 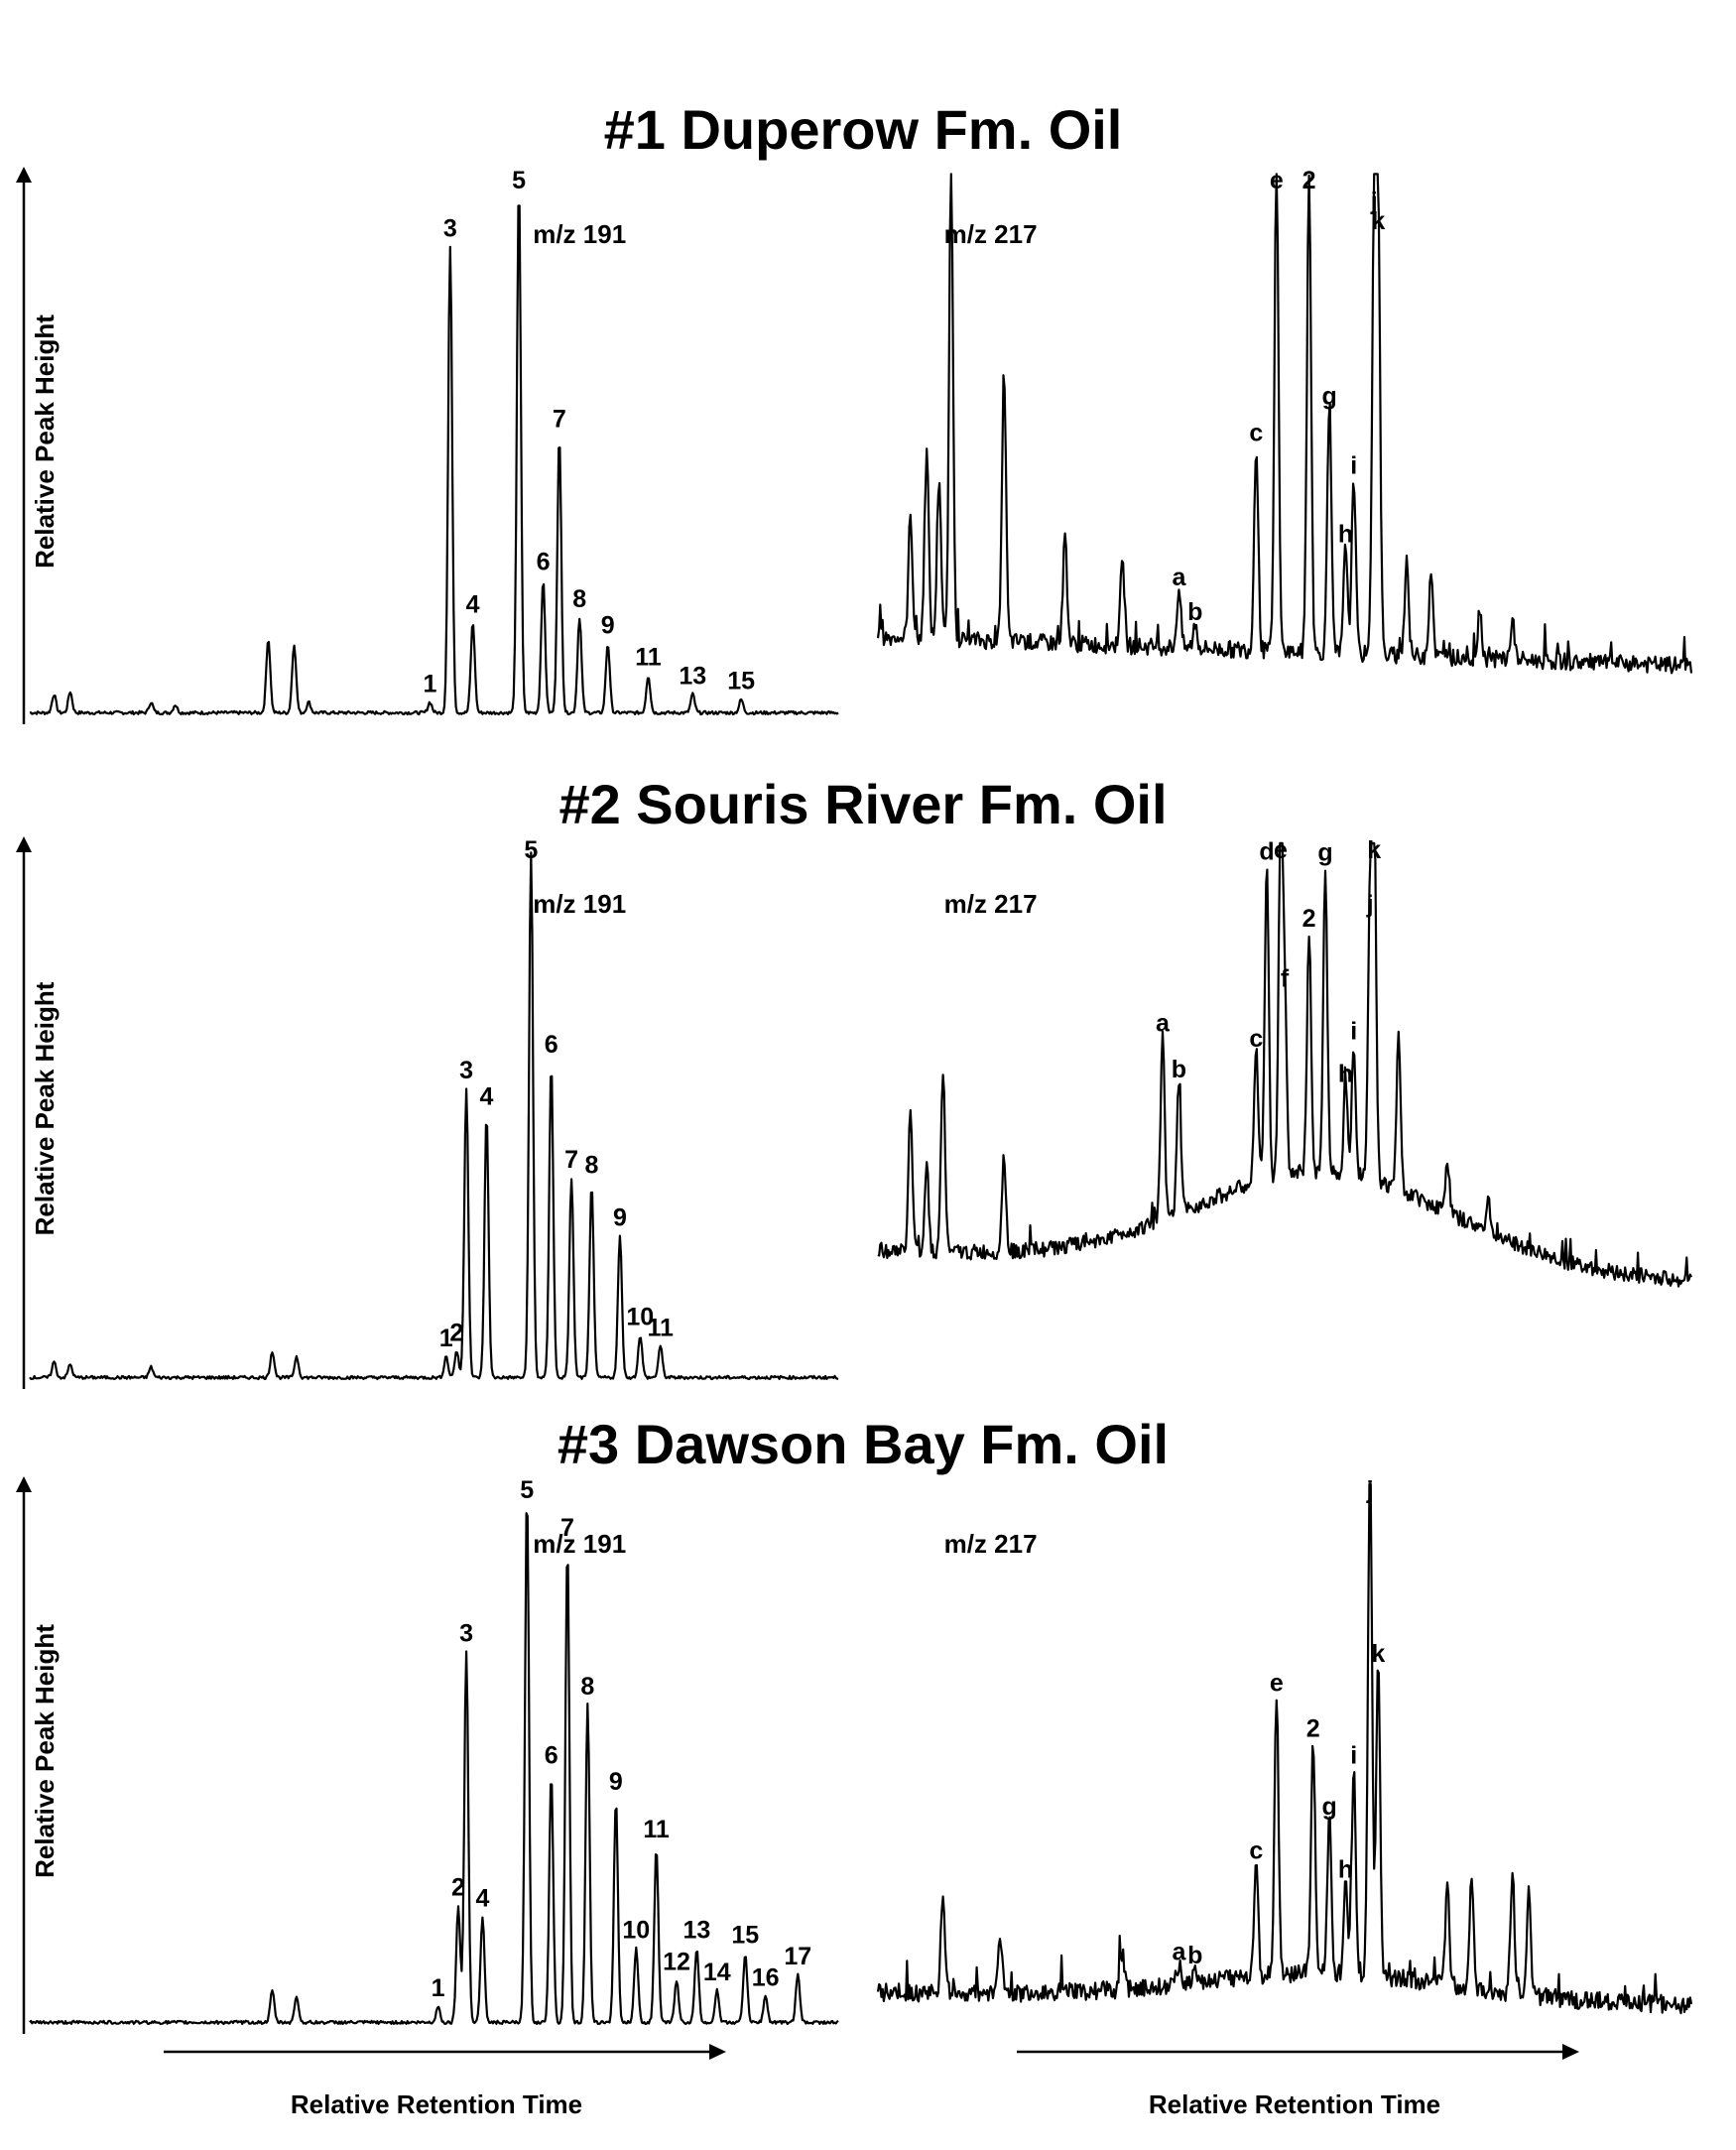 What do you see at coordinates (1294, 2104) in the screenshot?
I see `x-axis-label-right: Relative Retention Time` at bounding box center [1294, 2104].